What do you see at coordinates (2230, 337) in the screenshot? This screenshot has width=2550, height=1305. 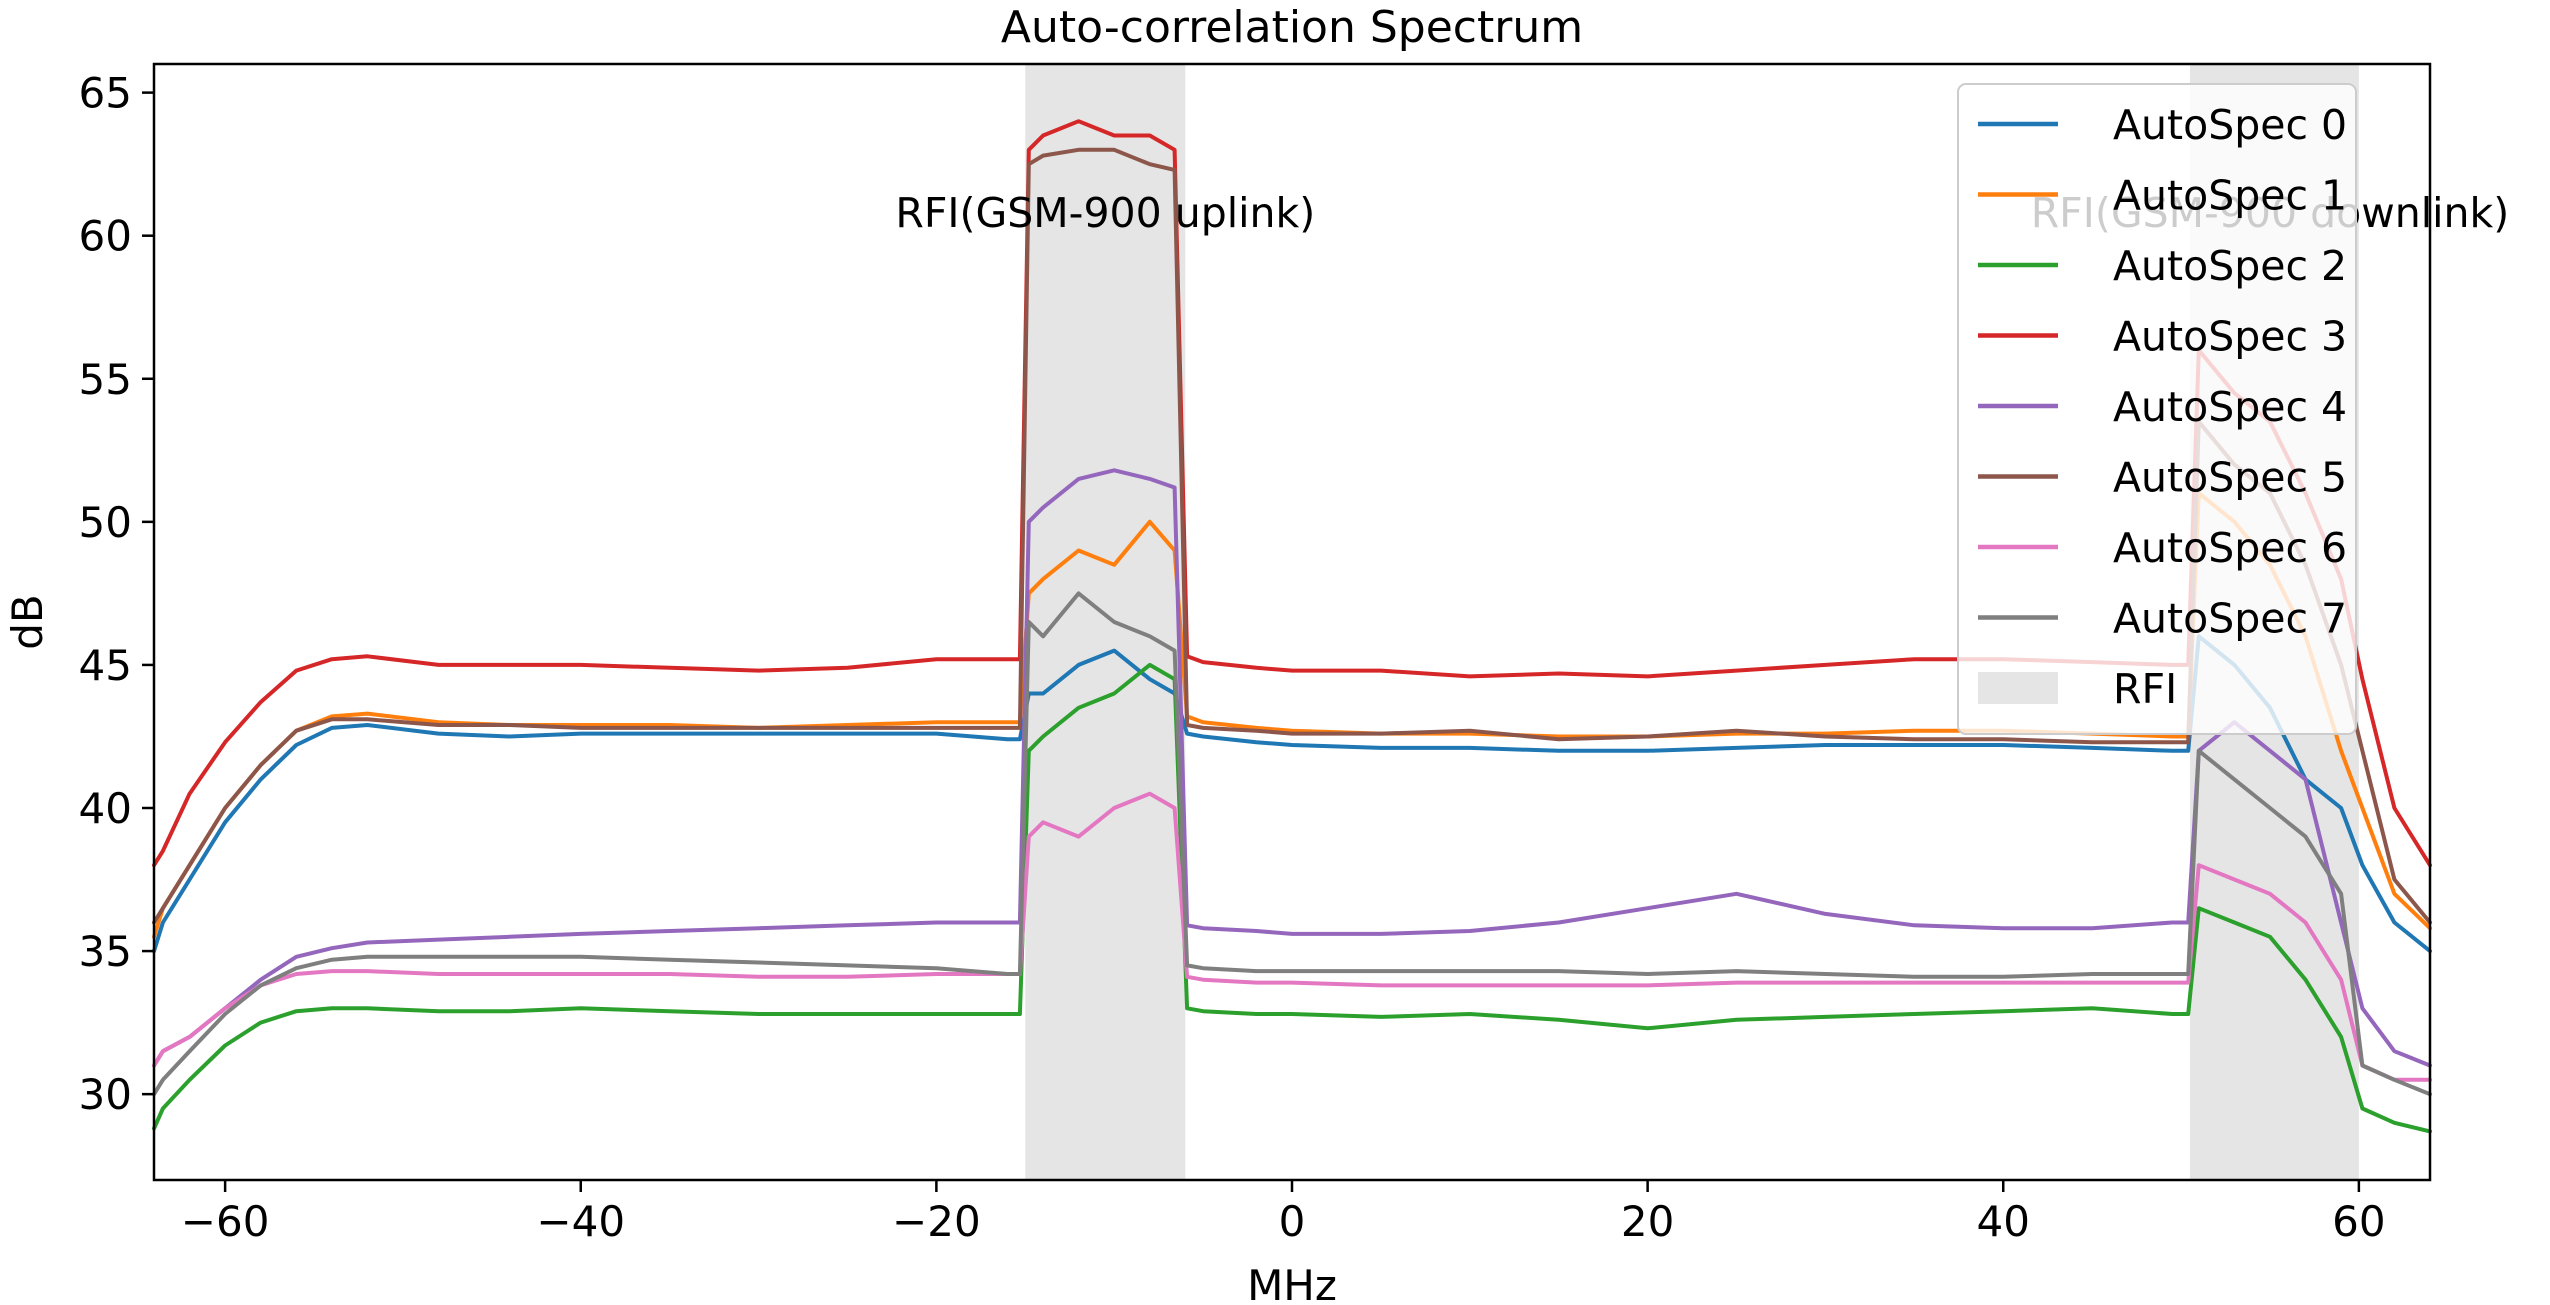 I see `legend-label-3: AutoSpec 3` at bounding box center [2230, 337].